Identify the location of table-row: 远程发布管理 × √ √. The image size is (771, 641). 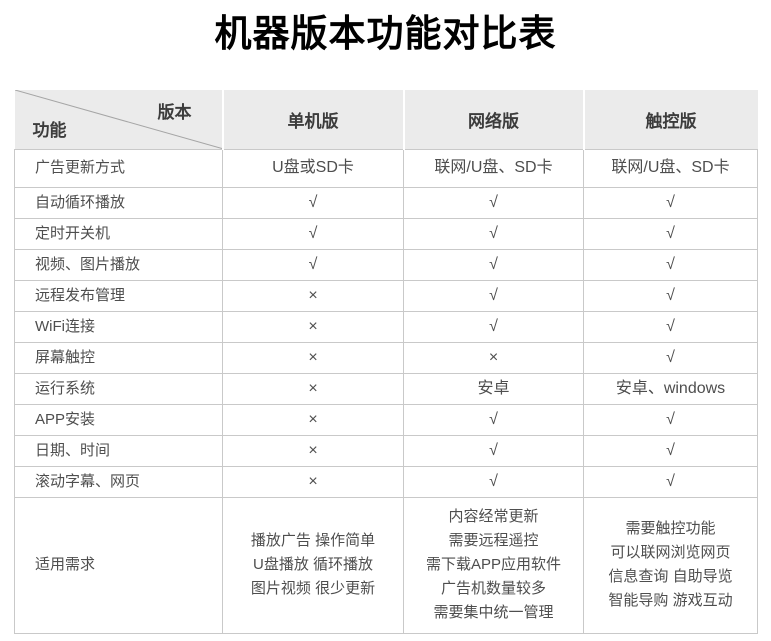
(386, 295).